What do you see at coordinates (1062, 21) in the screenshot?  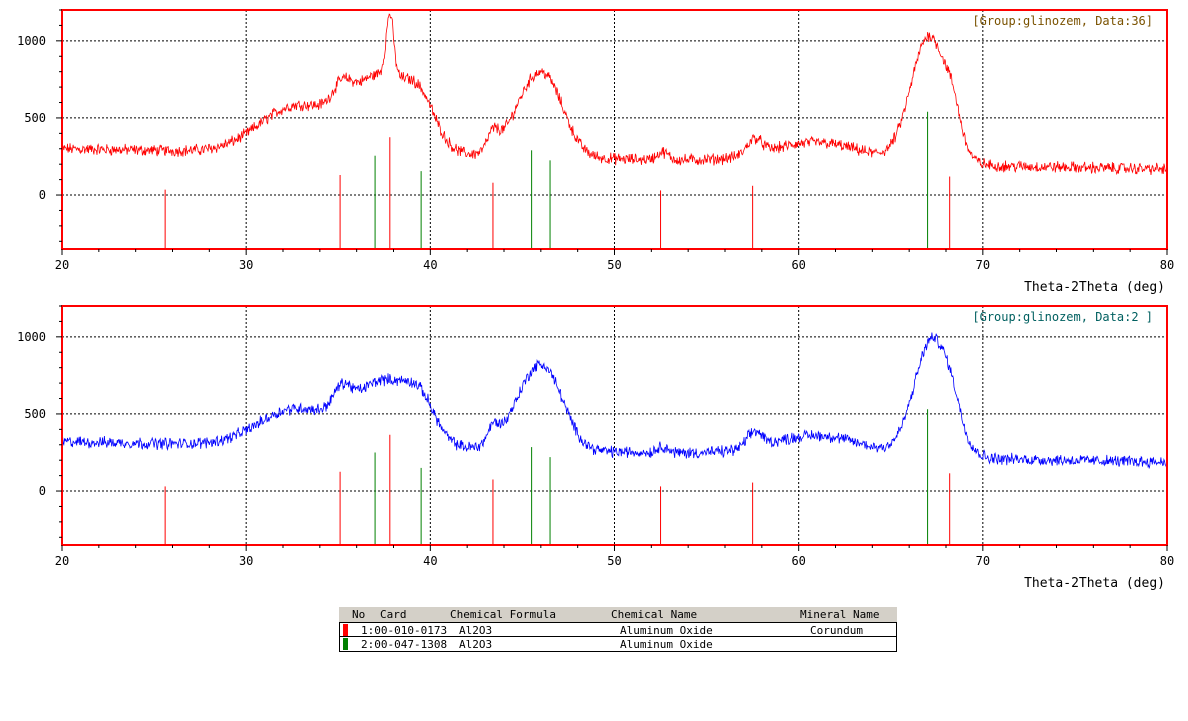 I see `group-data-label: [Group:glinozem, Data:36]` at bounding box center [1062, 21].